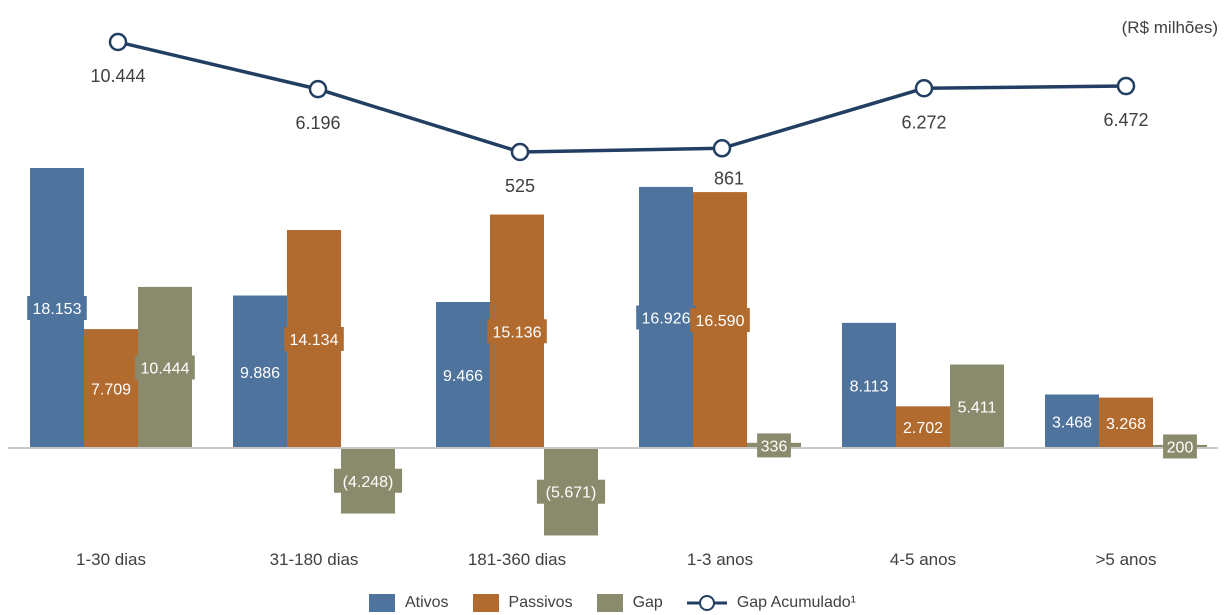 Image resolution: width=1225 pixels, height=615 pixels. I want to click on category-label: 181-360 dias, so click(517, 559).